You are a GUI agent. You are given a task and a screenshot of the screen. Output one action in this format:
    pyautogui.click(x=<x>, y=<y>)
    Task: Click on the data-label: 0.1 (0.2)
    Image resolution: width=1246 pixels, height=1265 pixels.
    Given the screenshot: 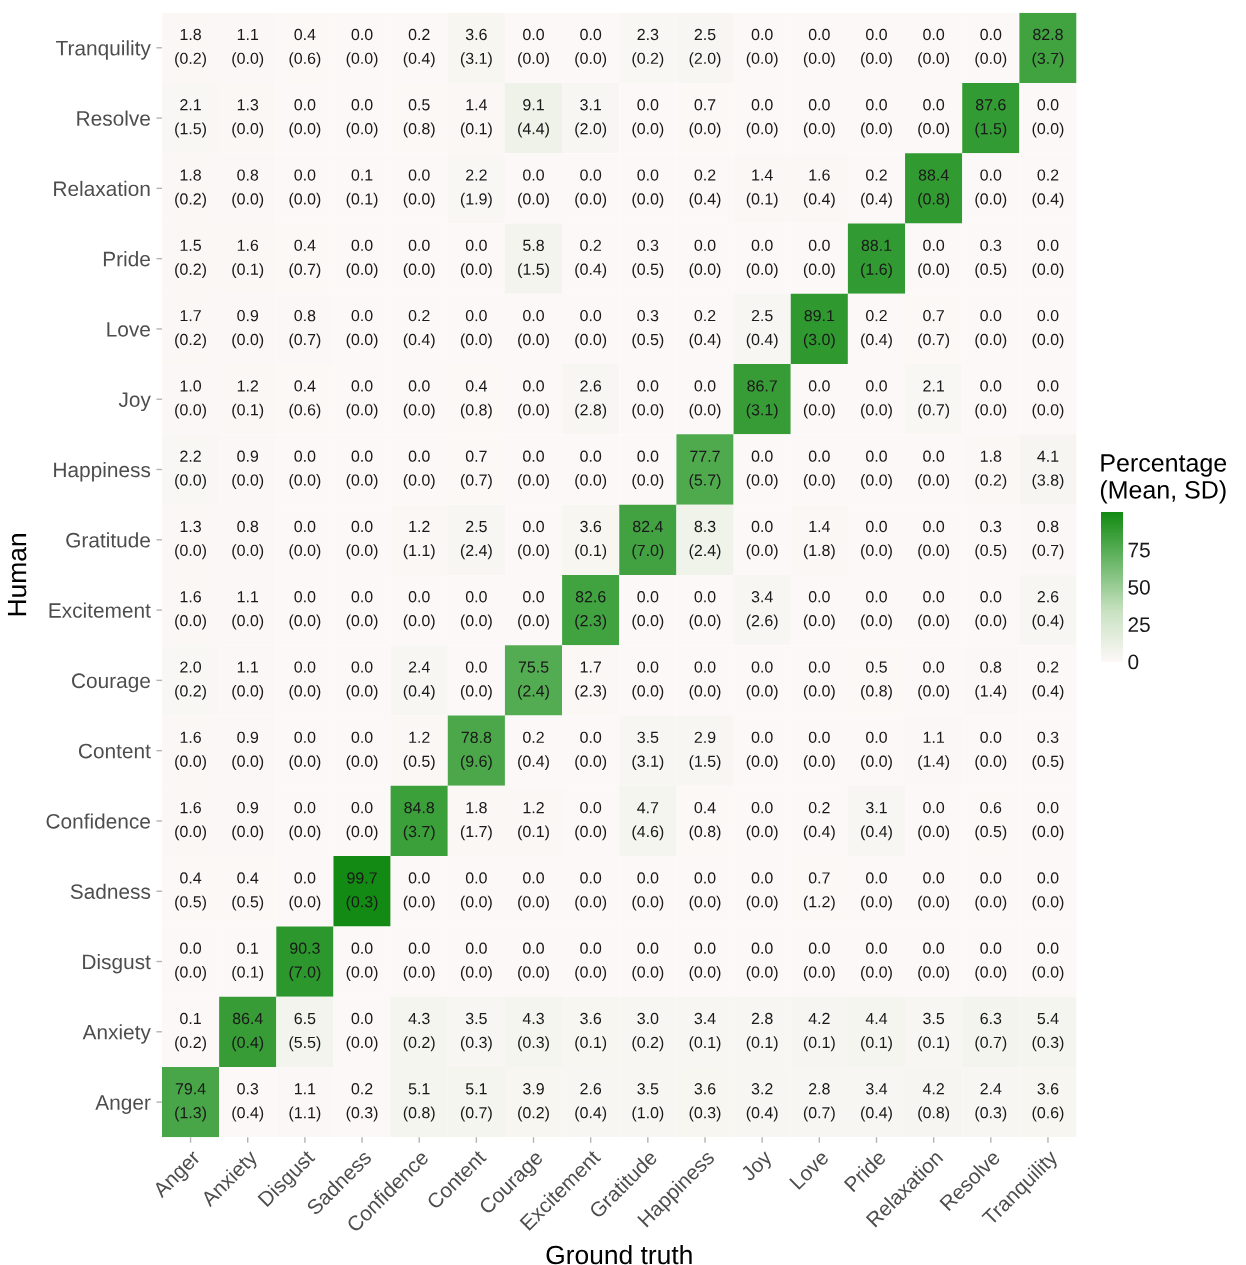 What is the action you would take?
    pyautogui.click(x=190, y=1032)
    